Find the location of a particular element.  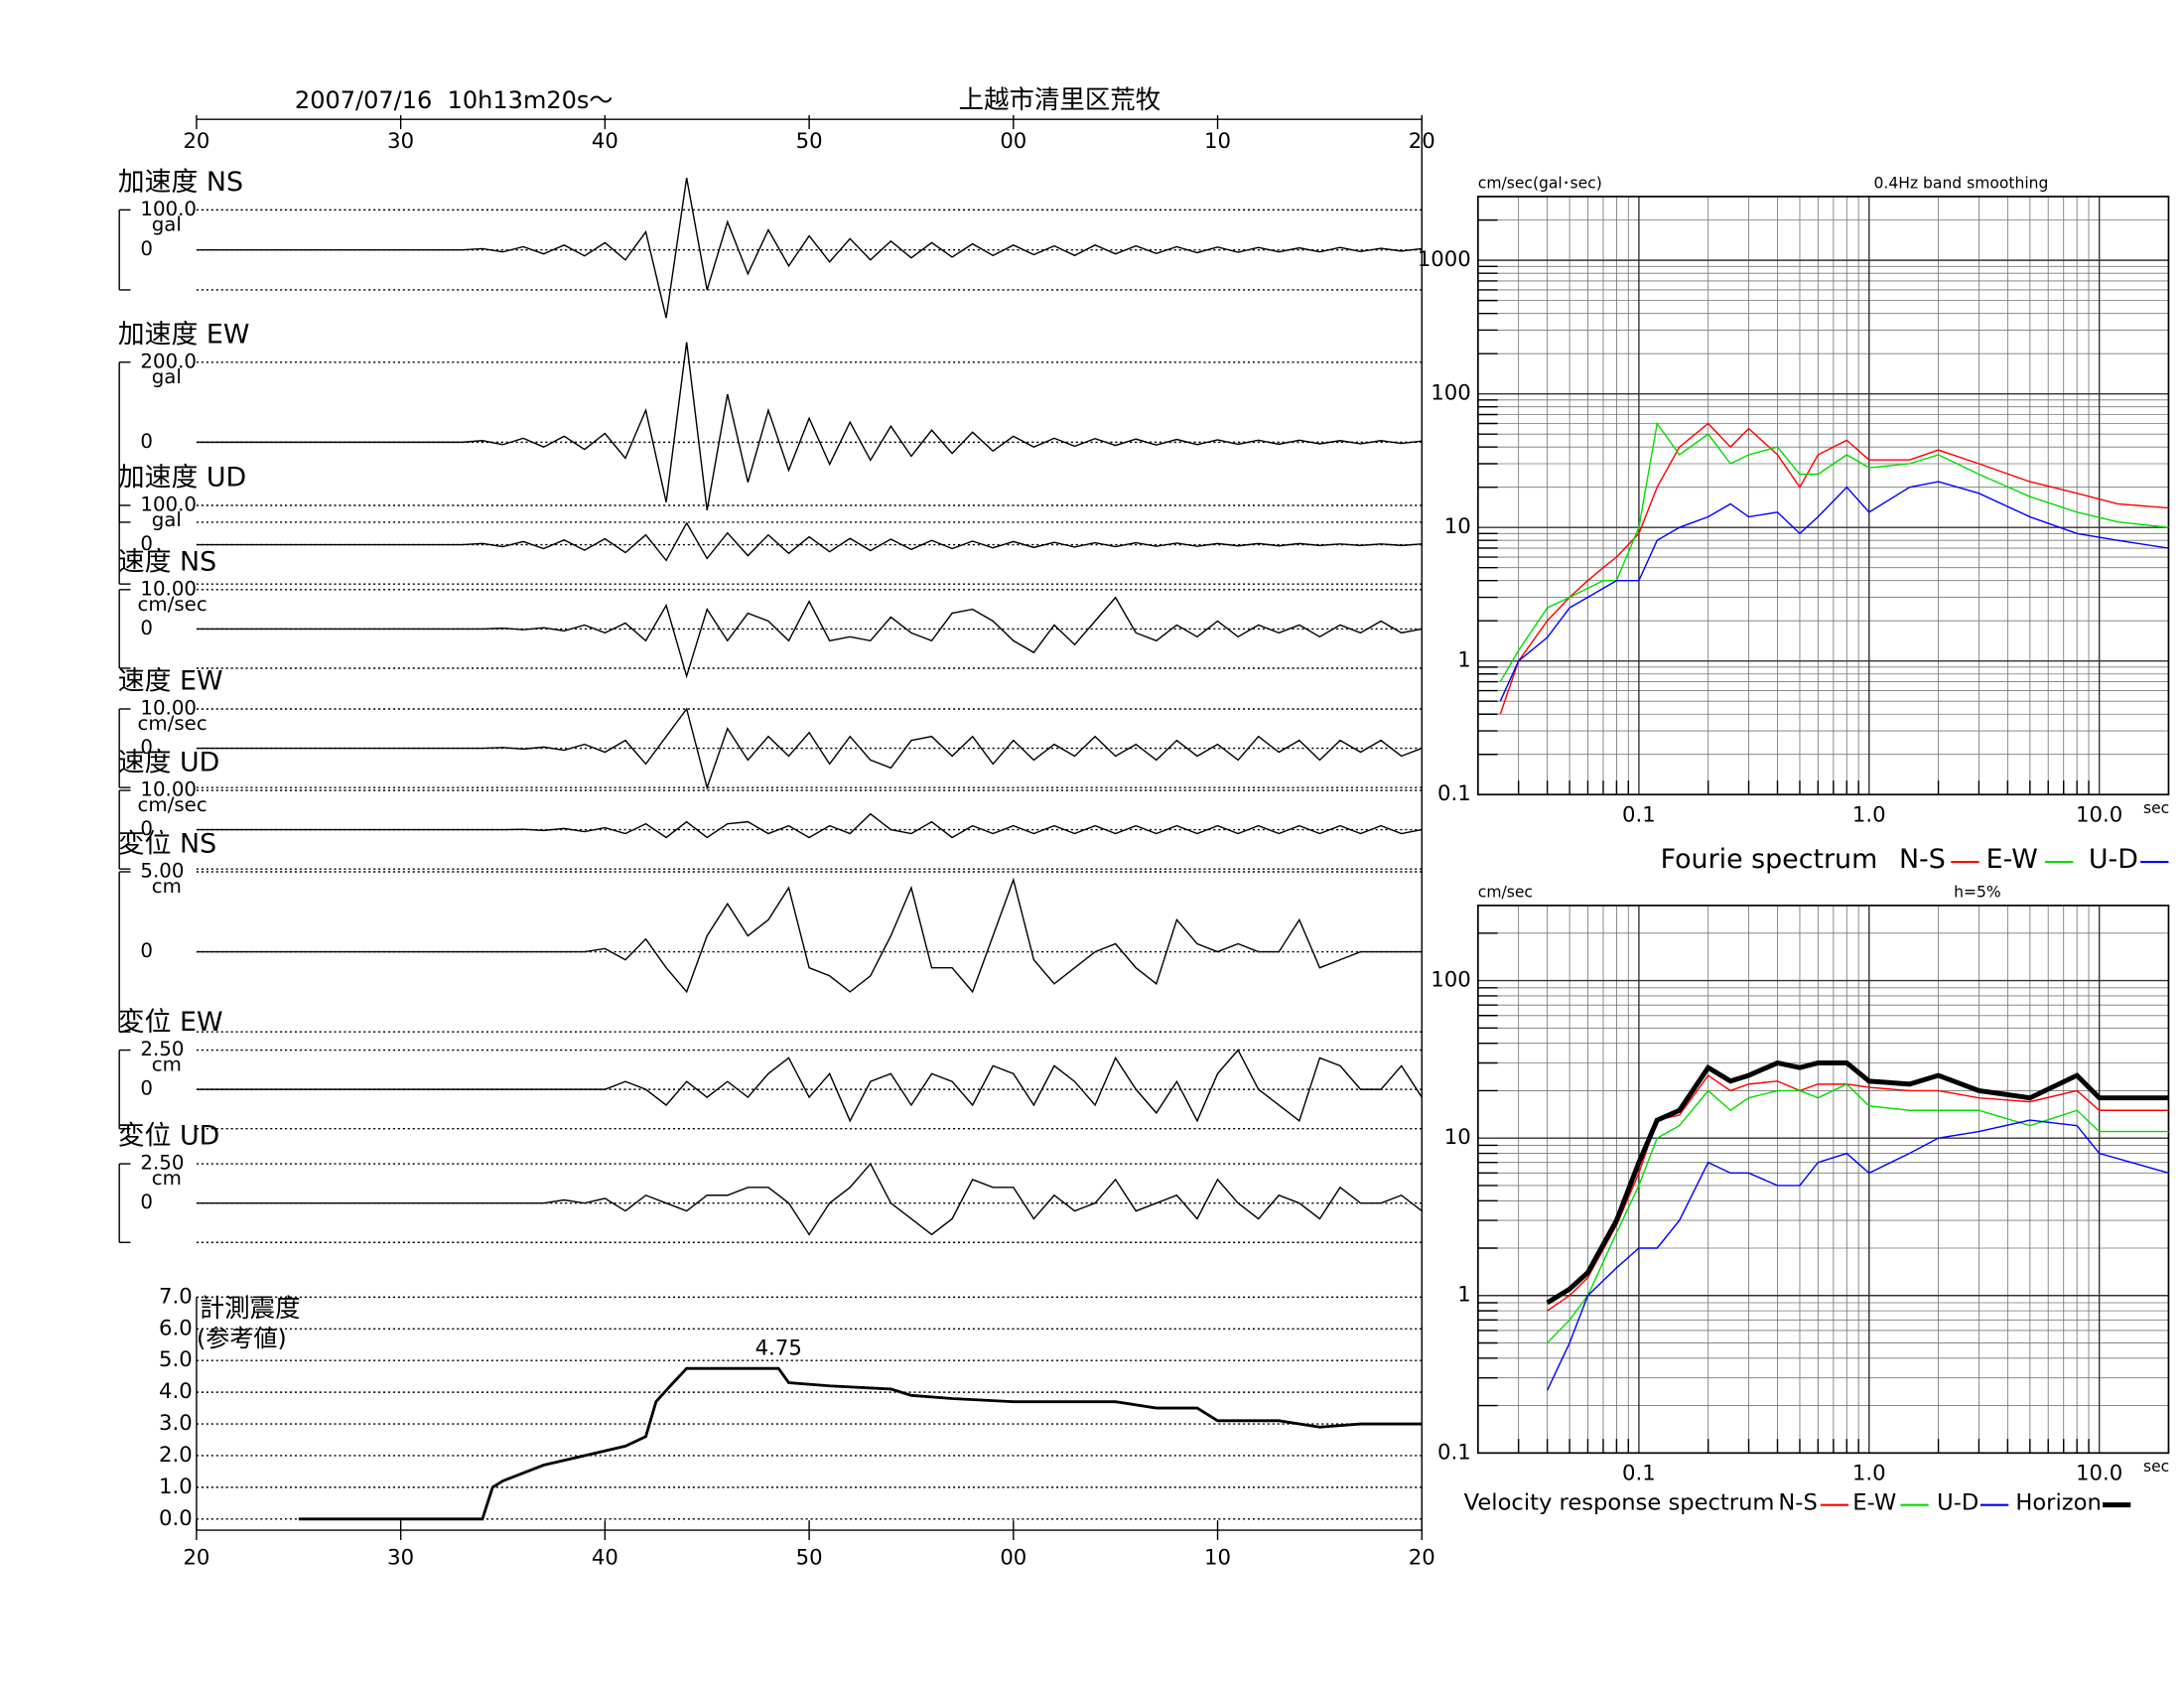

y-tick-label: 2.50 is located at coordinates (162, 1049).